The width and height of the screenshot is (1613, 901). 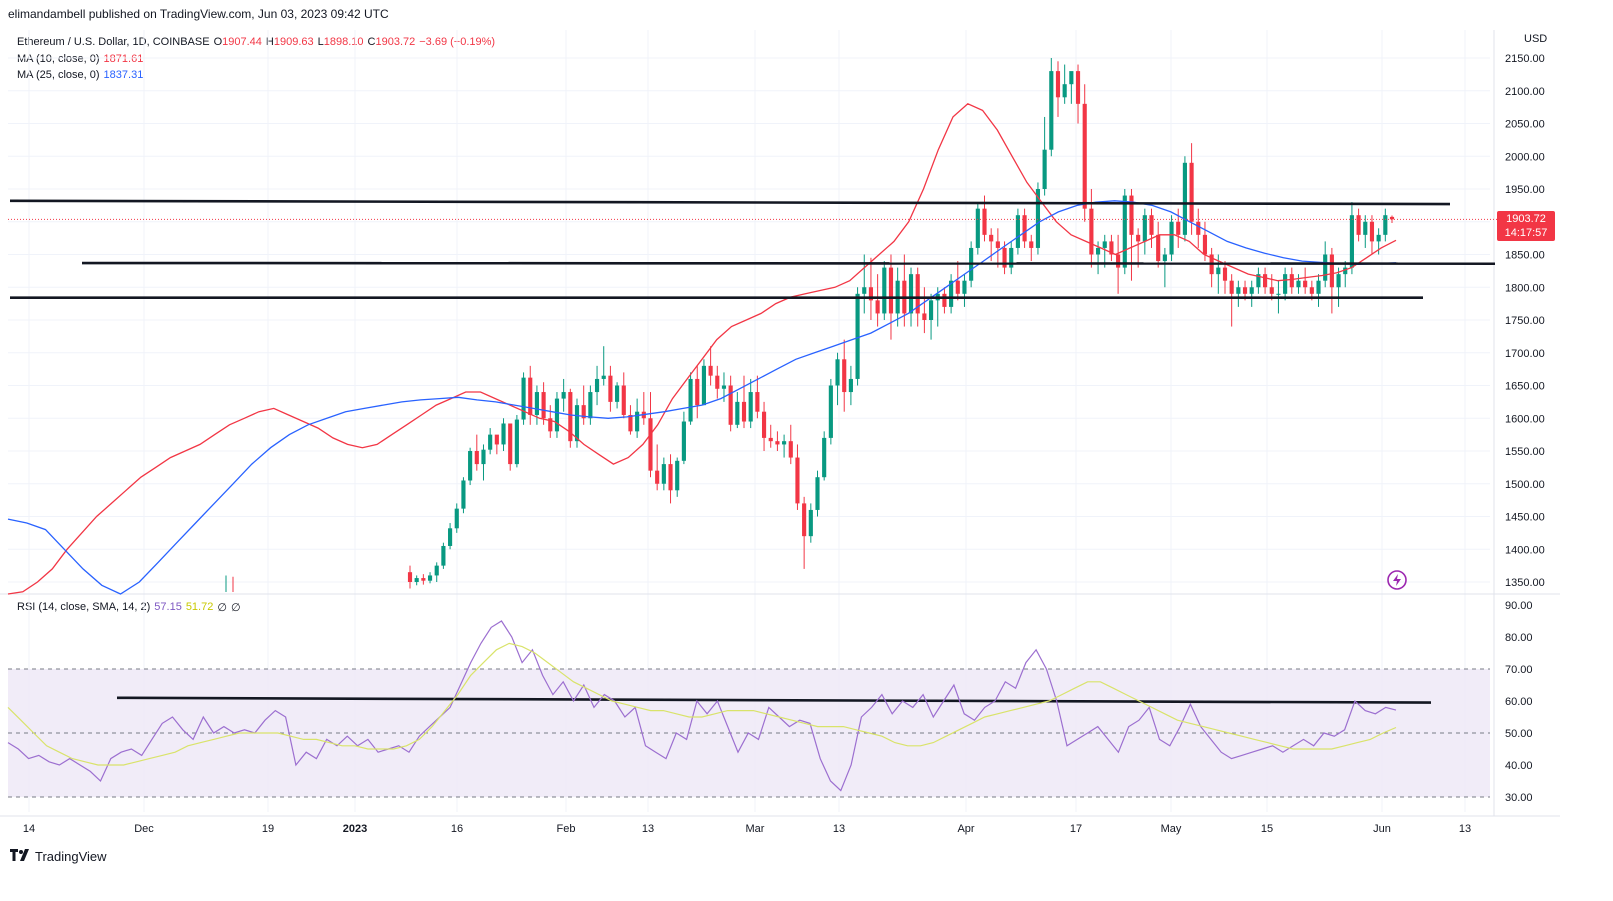 What do you see at coordinates (1525, 92) in the screenshot?
I see `price-tick-label: 2100.00` at bounding box center [1525, 92].